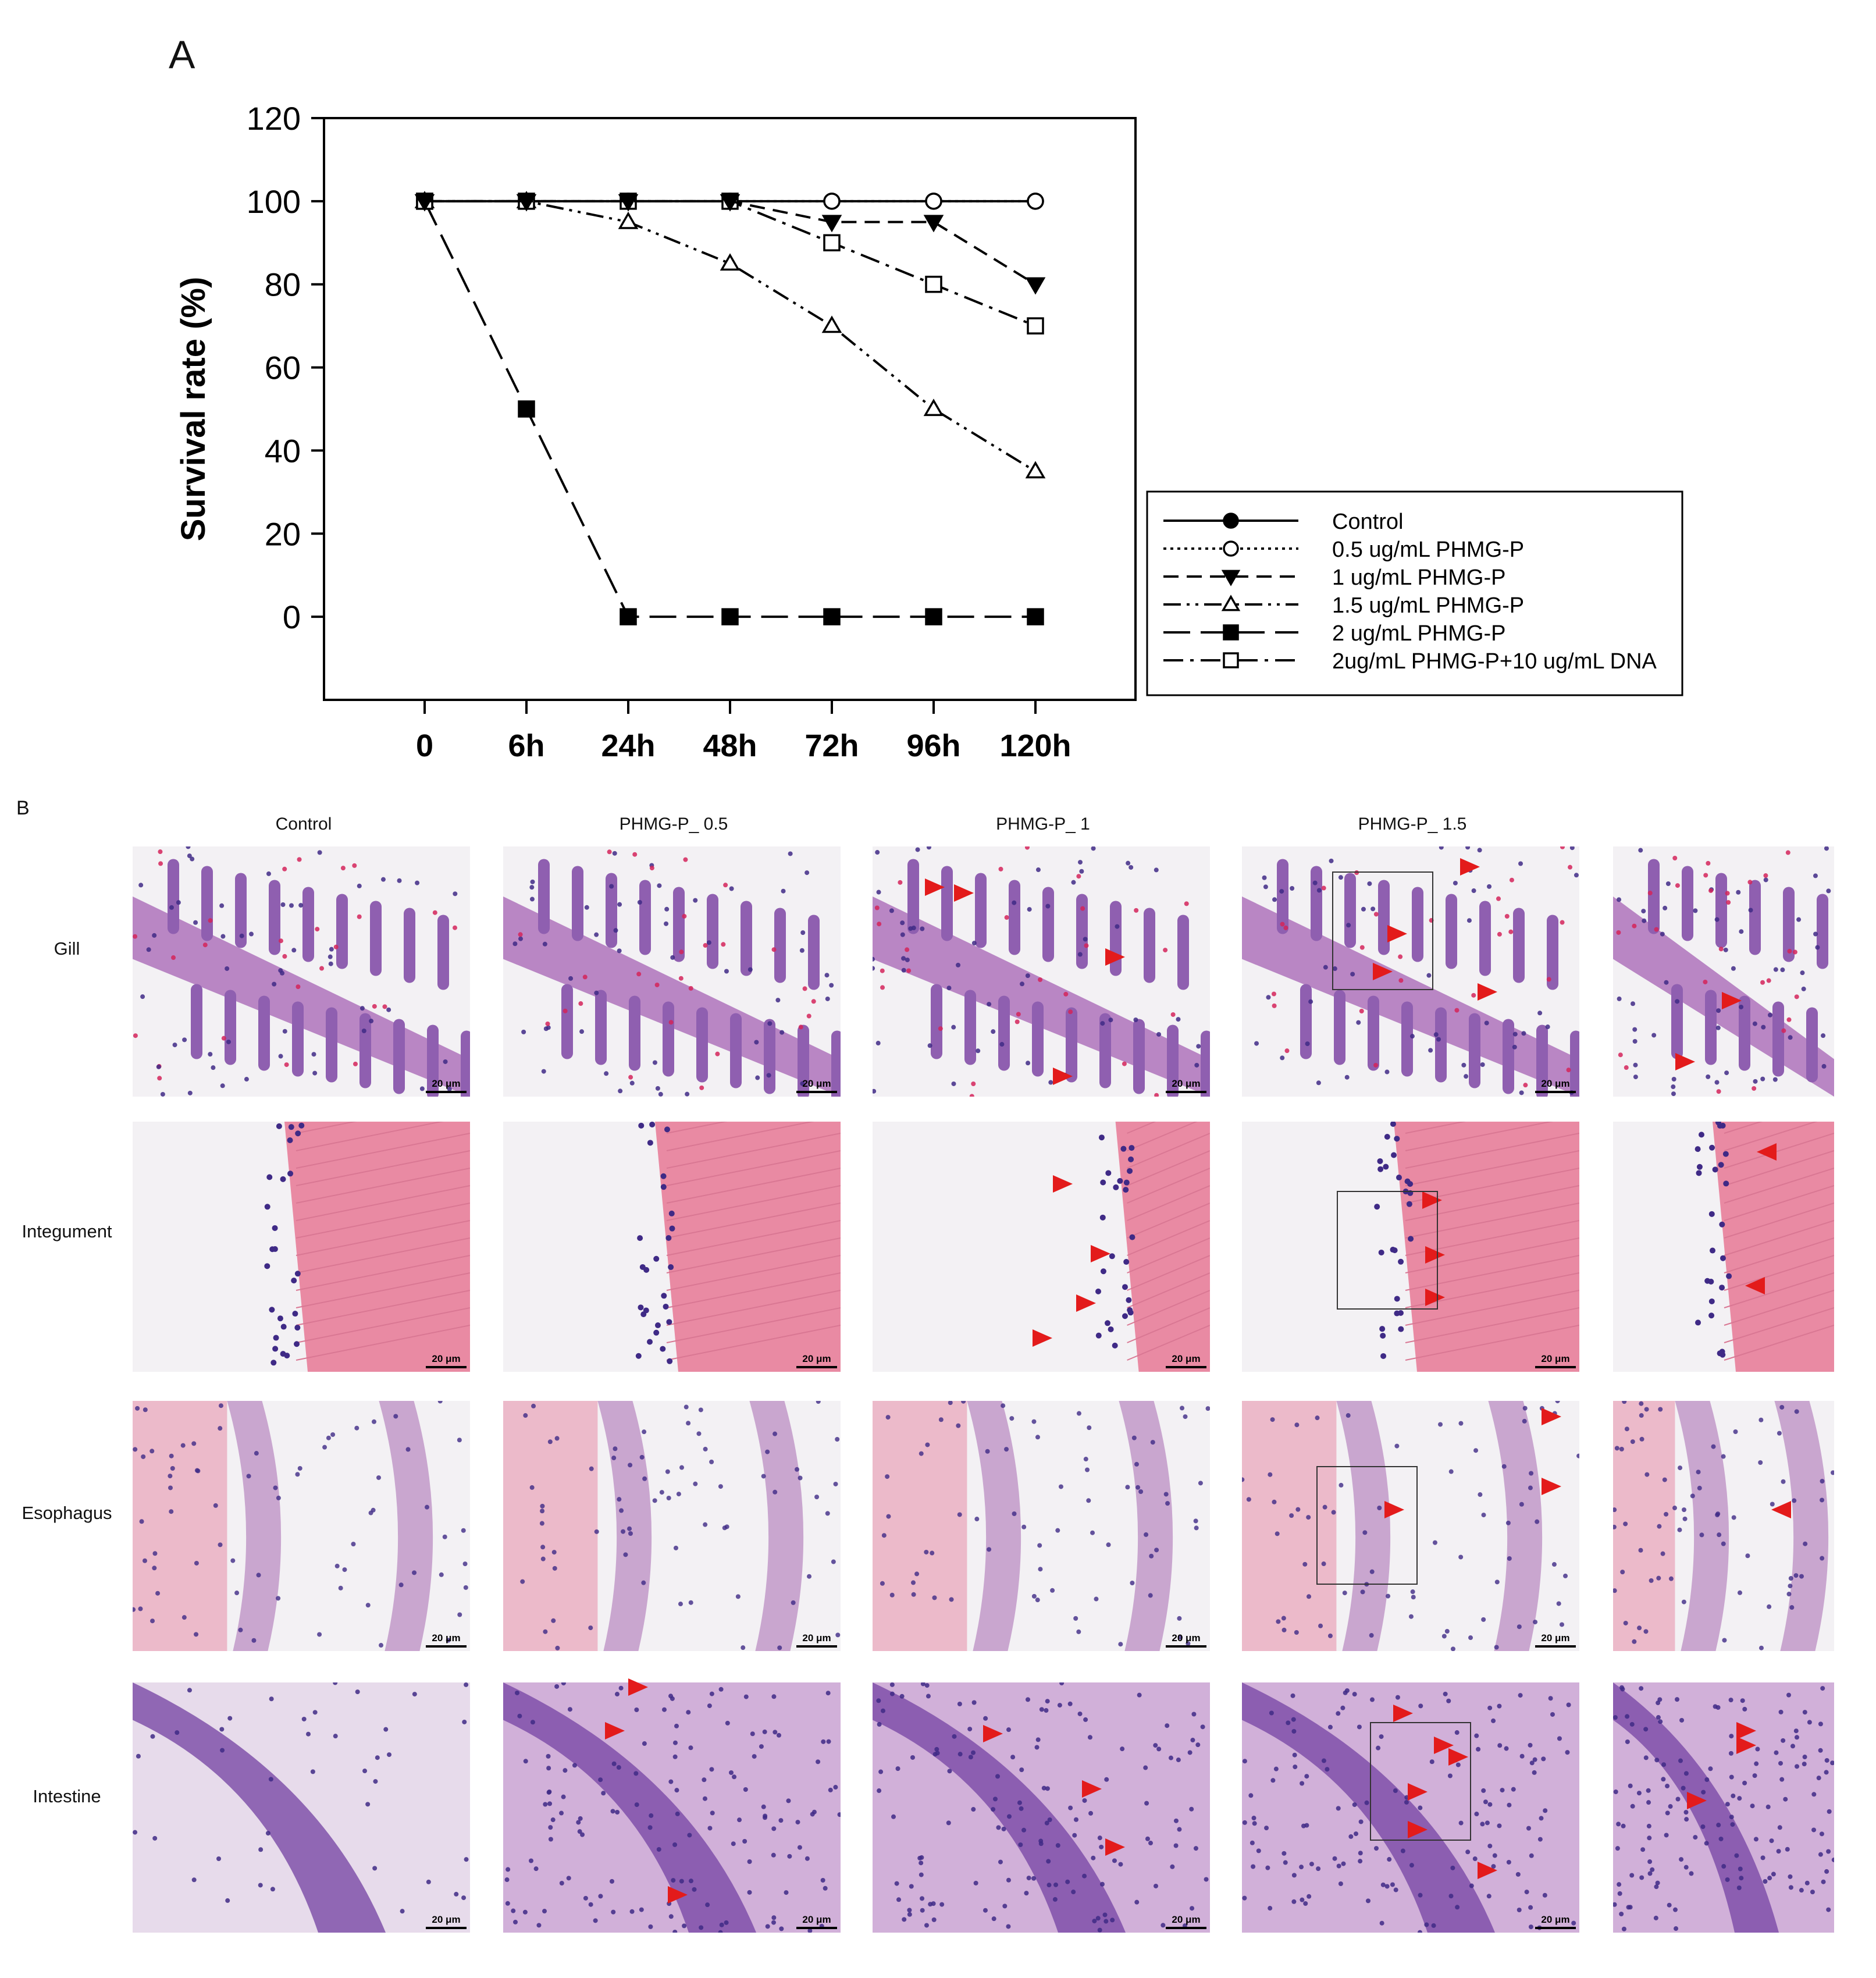 The height and width of the screenshot is (1978, 1876). I want to click on y-tick-label: 0, so click(292, 617).